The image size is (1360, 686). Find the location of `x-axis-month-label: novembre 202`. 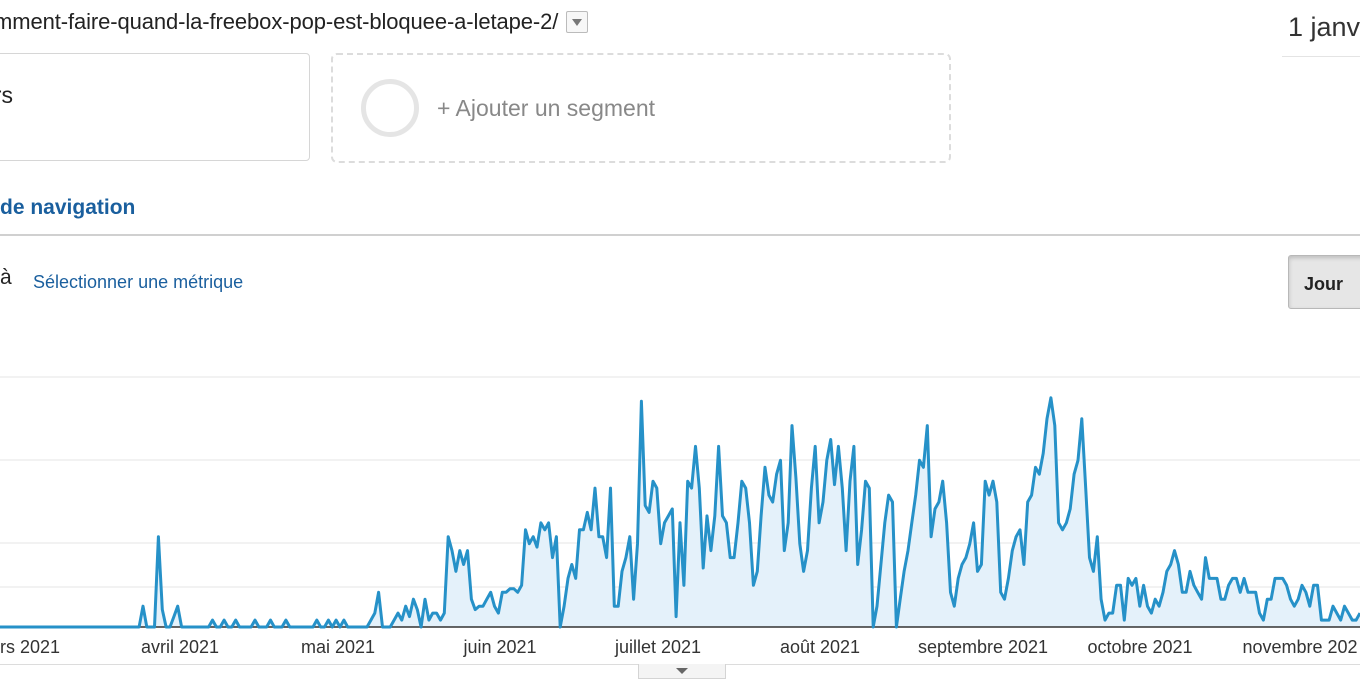

x-axis-month-label: novembre 202 is located at coordinates (1299, 647).